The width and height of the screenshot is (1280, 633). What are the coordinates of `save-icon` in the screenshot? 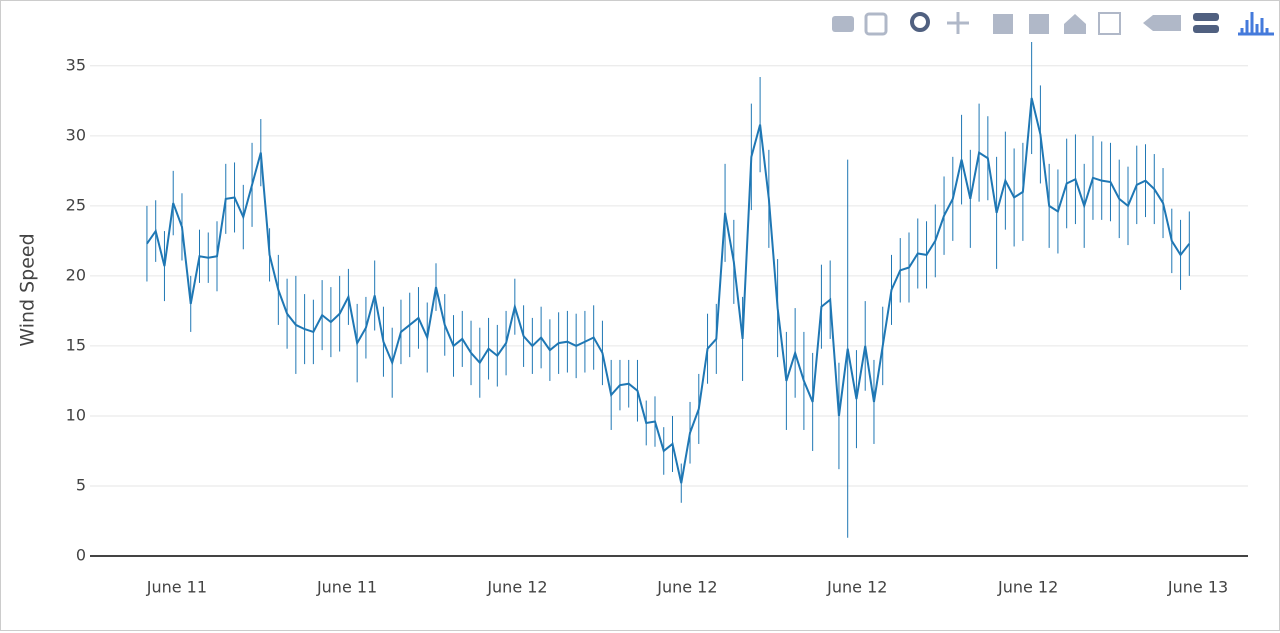 It's located at (876, 24).